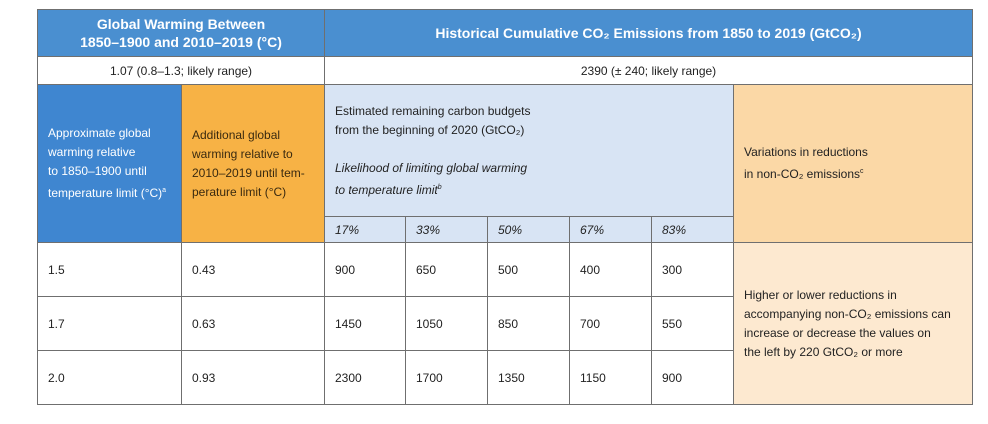 This screenshot has height=424, width=988. Describe the element at coordinates (365, 229) in the screenshot. I see `percentile-17: 17%` at that location.